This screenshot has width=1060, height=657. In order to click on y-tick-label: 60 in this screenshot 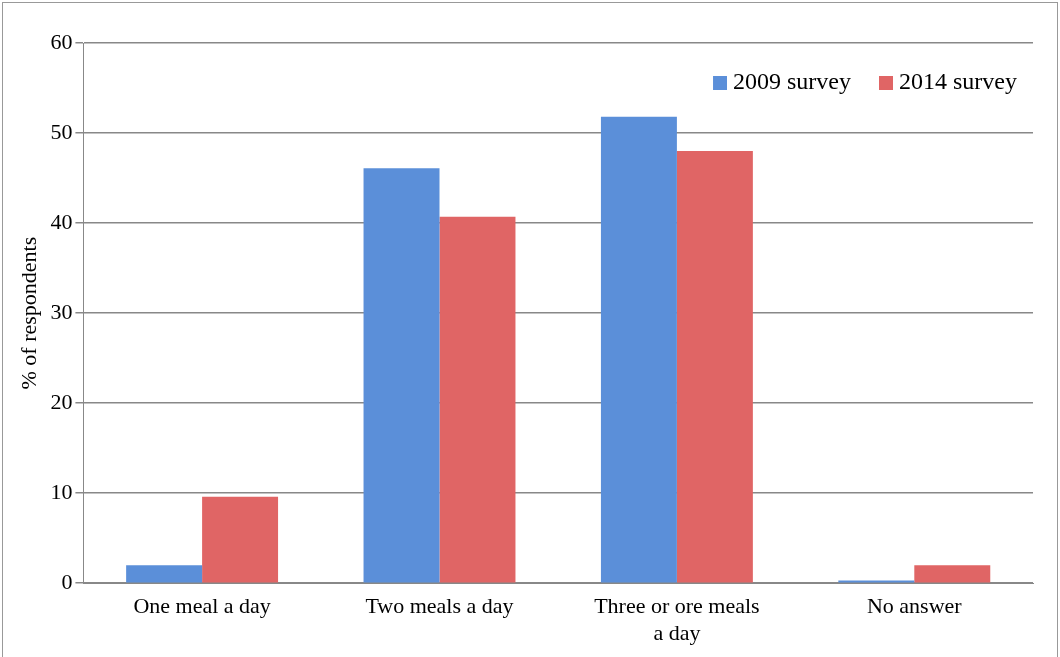, I will do `click(61, 41)`.